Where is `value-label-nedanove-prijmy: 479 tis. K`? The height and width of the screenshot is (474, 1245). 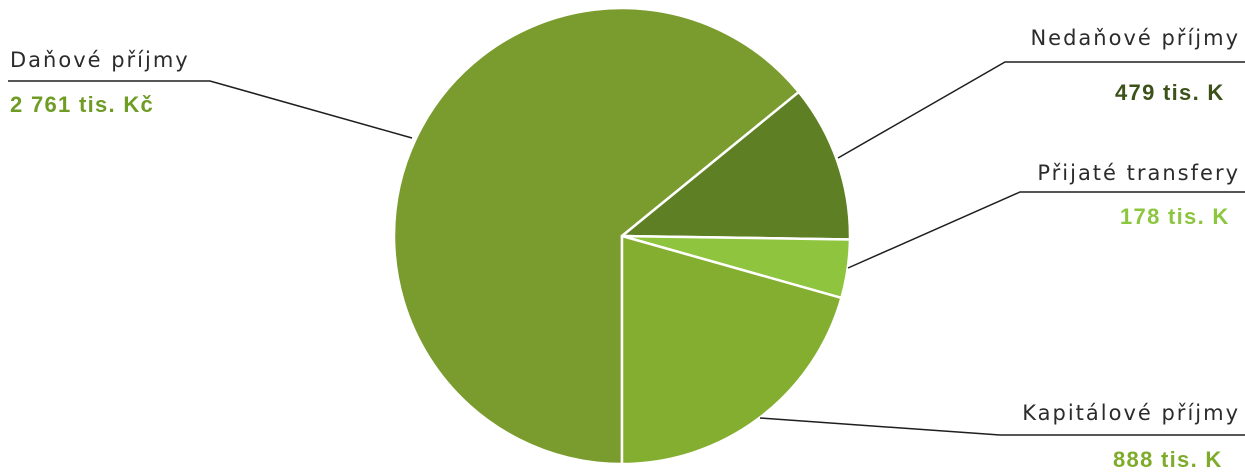
value-label-nedanove-prijmy: 479 tis. K is located at coordinates (1170, 92).